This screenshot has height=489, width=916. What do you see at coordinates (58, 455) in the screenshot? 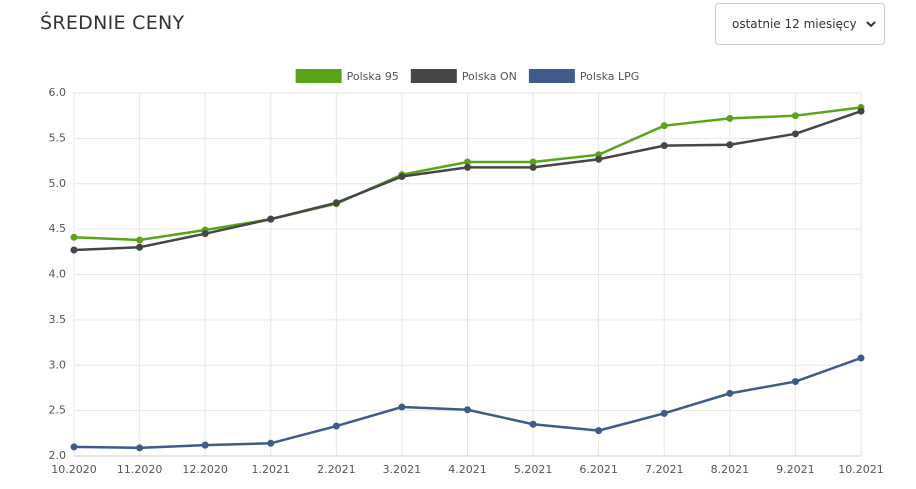
I see `y-tick-label: 2.0` at bounding box center [58, 455].